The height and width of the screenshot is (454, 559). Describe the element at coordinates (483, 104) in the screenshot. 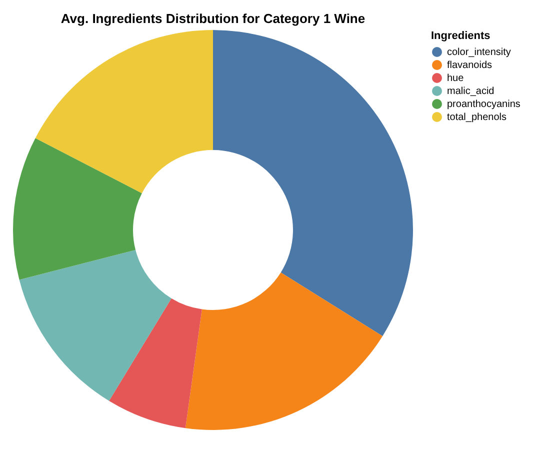

I see `legend-label: proanthocyanins` at that location.